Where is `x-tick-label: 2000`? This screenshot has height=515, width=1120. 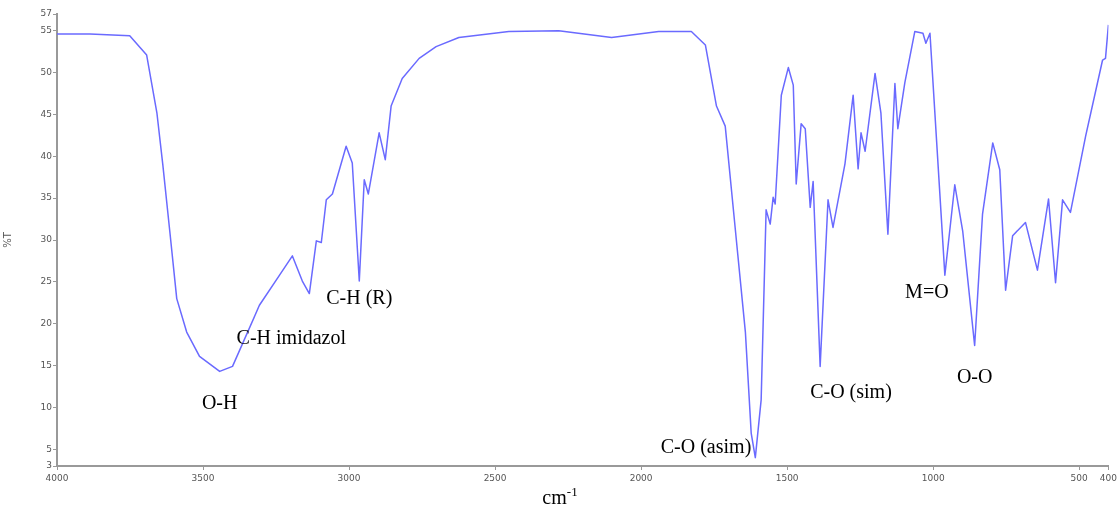 x-tick-label: 2000 is located at coordinates (641, 477).